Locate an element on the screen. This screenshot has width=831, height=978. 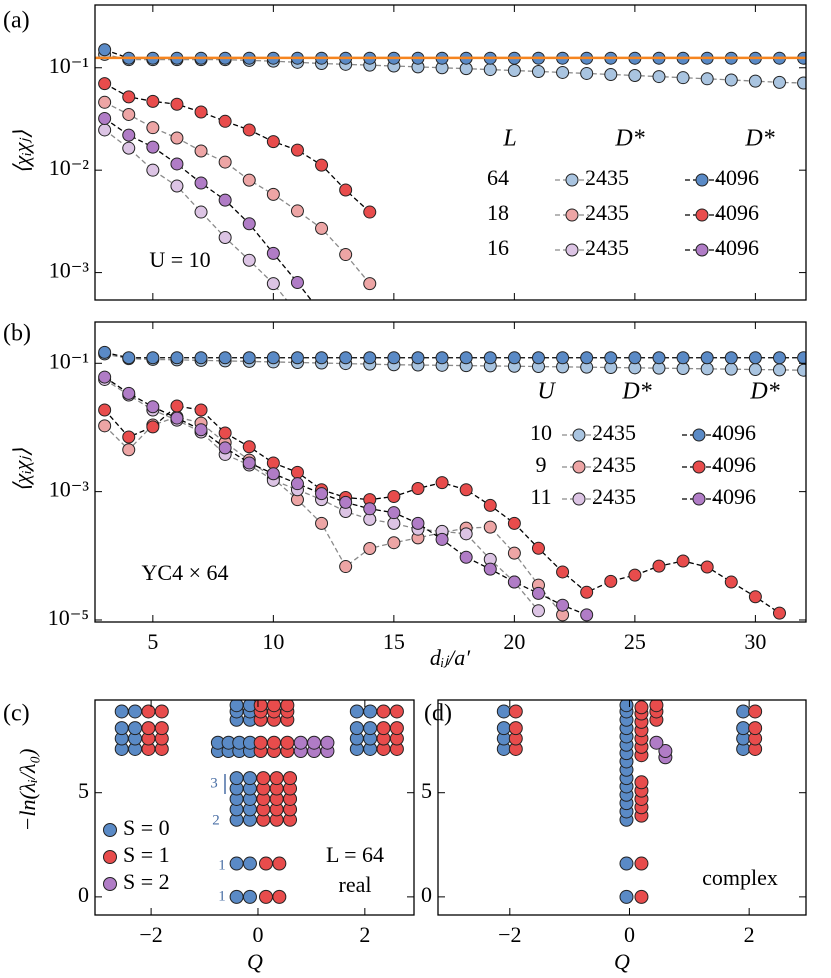
x-axis-label: Q is located at coordinates (622, 961).